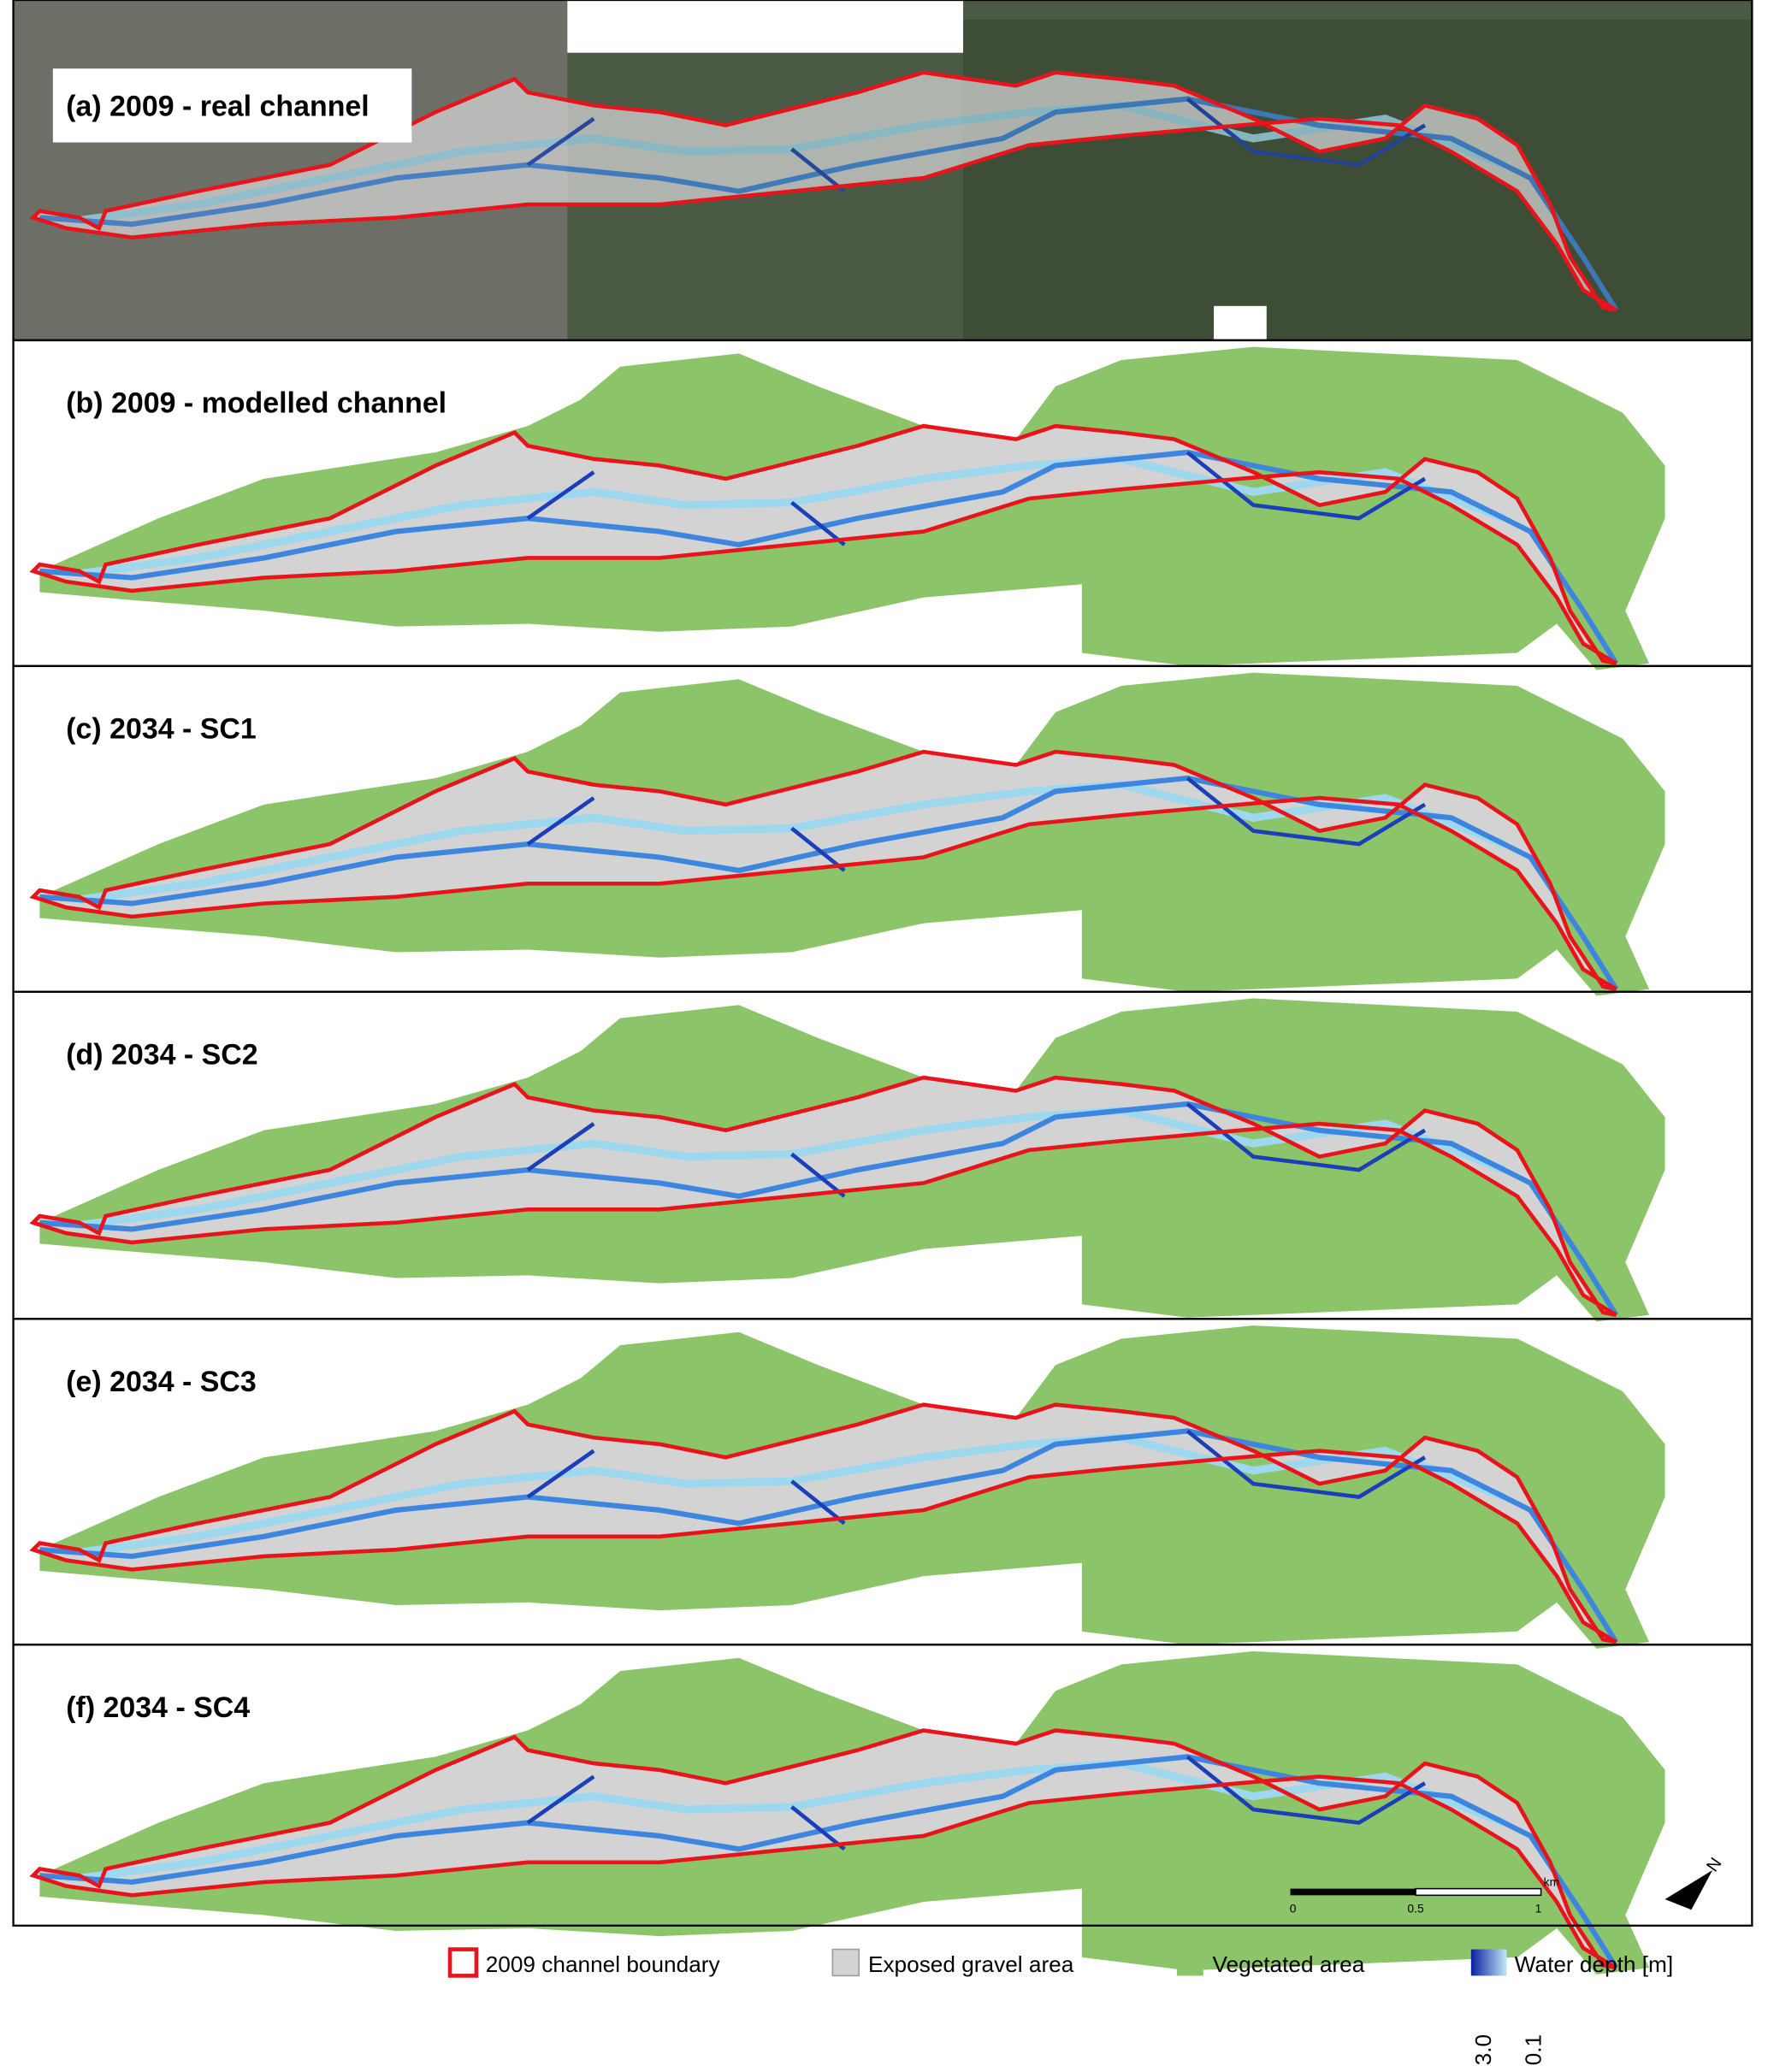 Image resolution: width=1768 pixels, height=2072 pixels. What do you see at coordinates (1534, 2049) in the screenshot?
I see `legend-range: 0.1` at bounding box center [1534, 2049].